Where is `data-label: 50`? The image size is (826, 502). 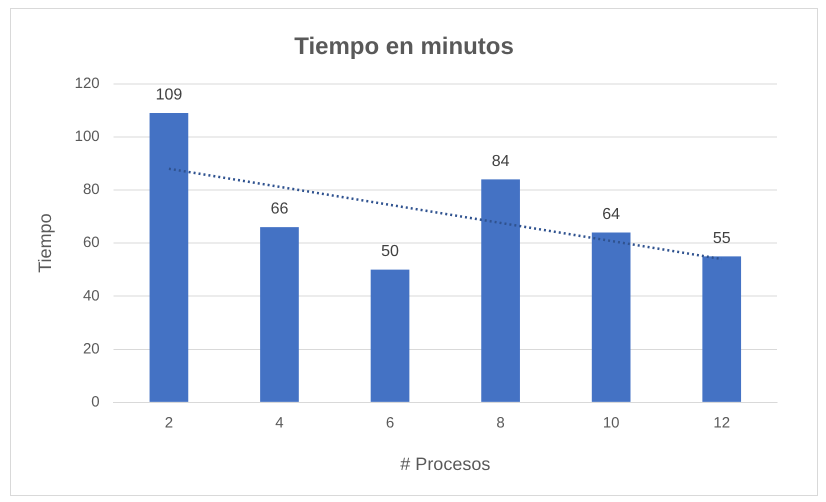
data-label: 50 is located at coordinates (390, 251).